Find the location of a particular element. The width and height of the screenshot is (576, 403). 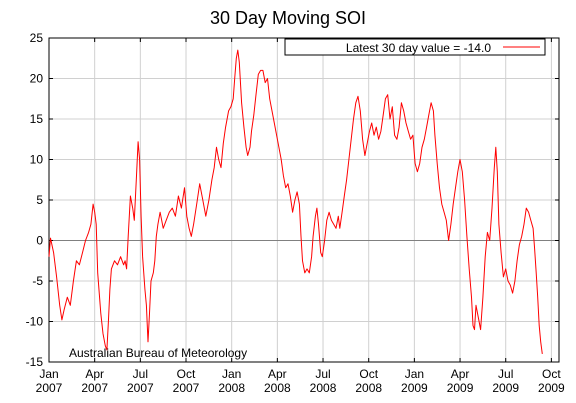

y-tick-label: 10 is located at coordinates (37, 160).